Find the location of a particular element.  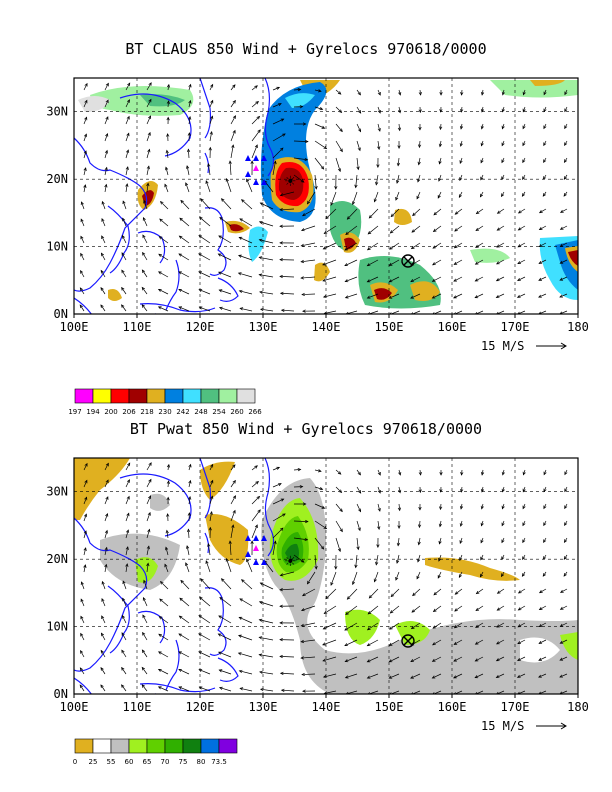

coastline is located at coordinates (269, 507).